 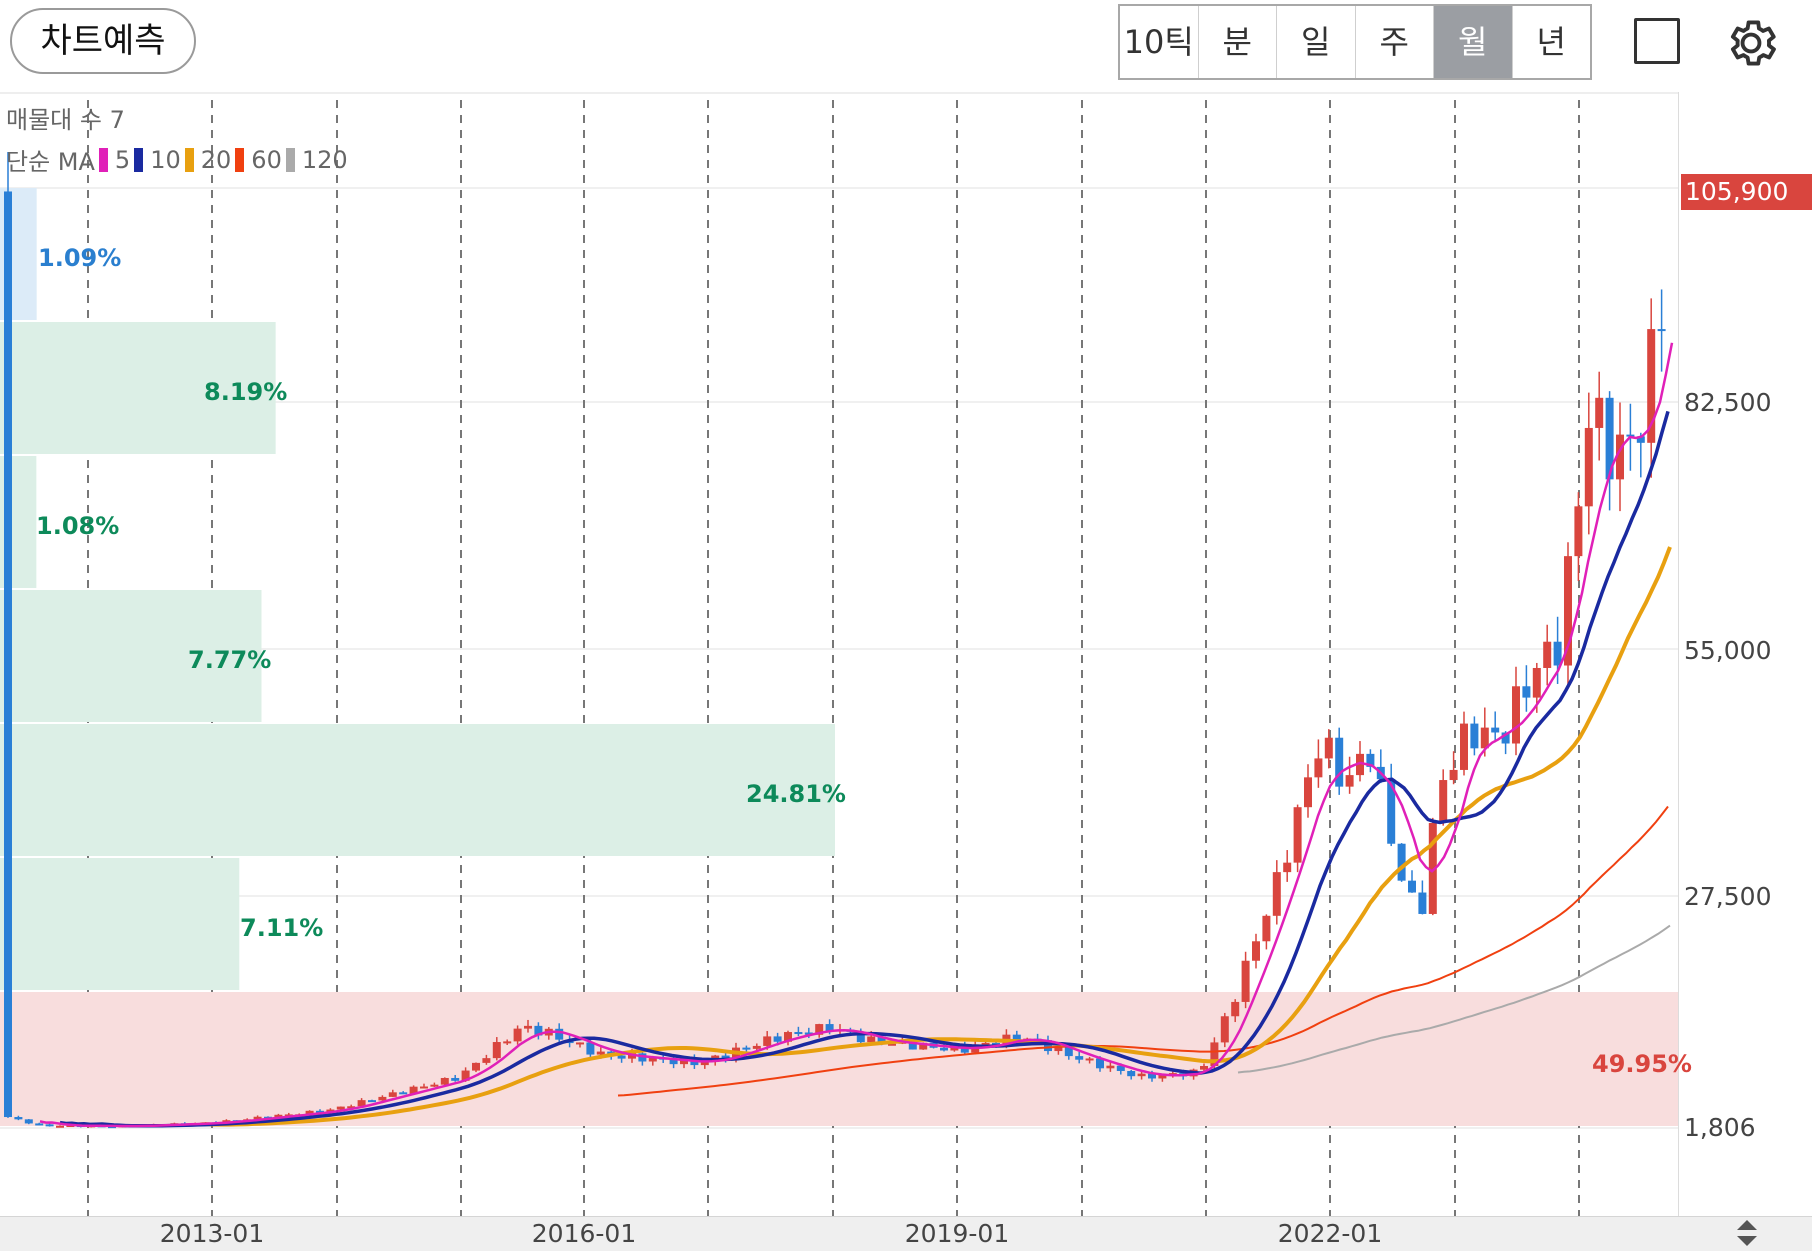 What do you see at coordinates (1747, 1233) in the screenshot?
I see `resize-handle-icon` at bounding box center [1747, 1233].